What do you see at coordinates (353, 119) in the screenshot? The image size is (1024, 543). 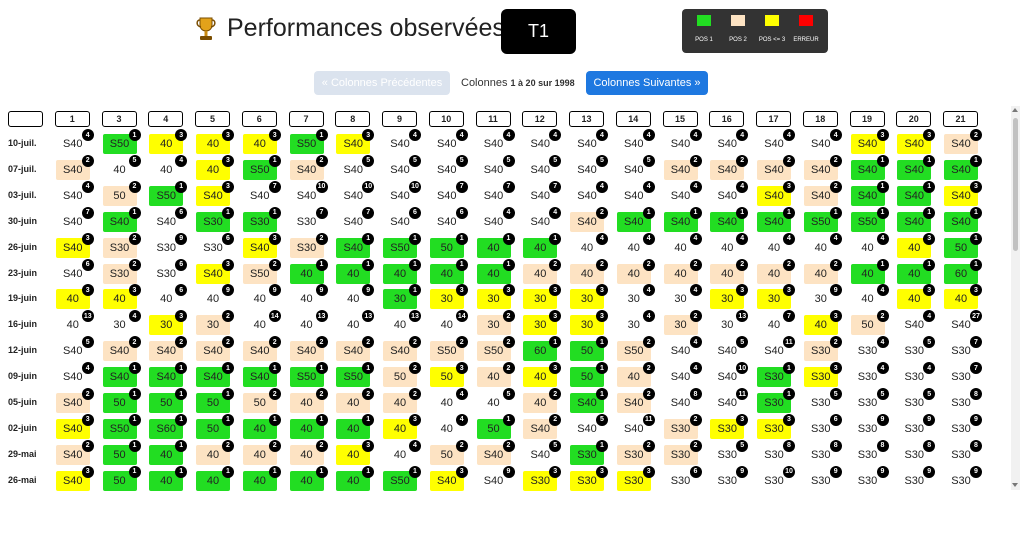 I see `column-header: 8` at bounding box center [353, 119].